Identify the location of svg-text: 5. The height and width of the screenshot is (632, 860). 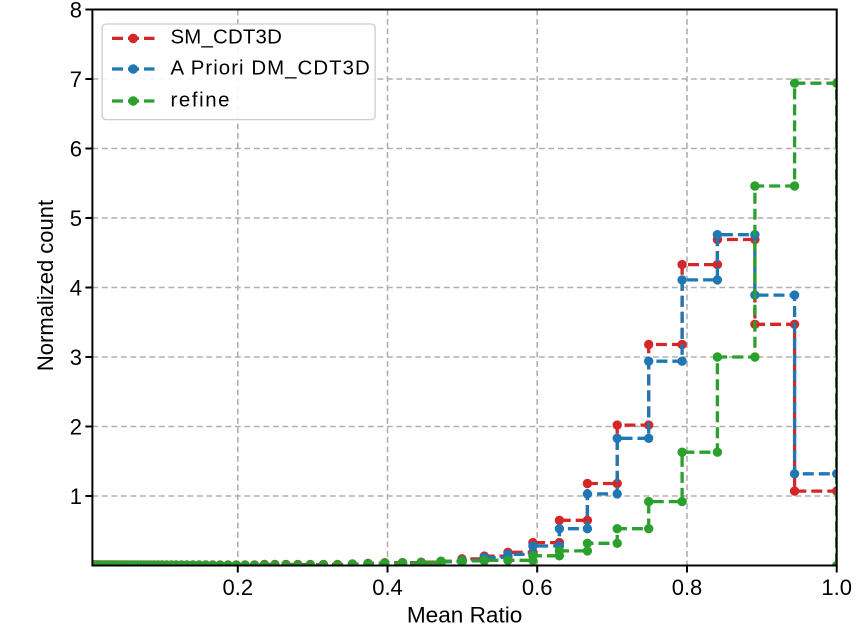
(76, 218).